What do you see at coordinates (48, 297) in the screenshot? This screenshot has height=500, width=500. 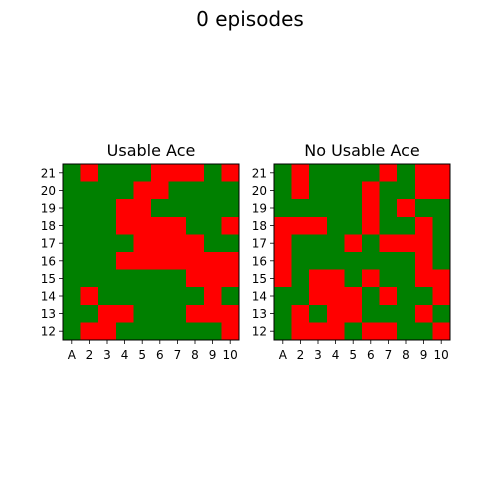 I see `y-tick-label: 14` at bounding box center [48, 297].